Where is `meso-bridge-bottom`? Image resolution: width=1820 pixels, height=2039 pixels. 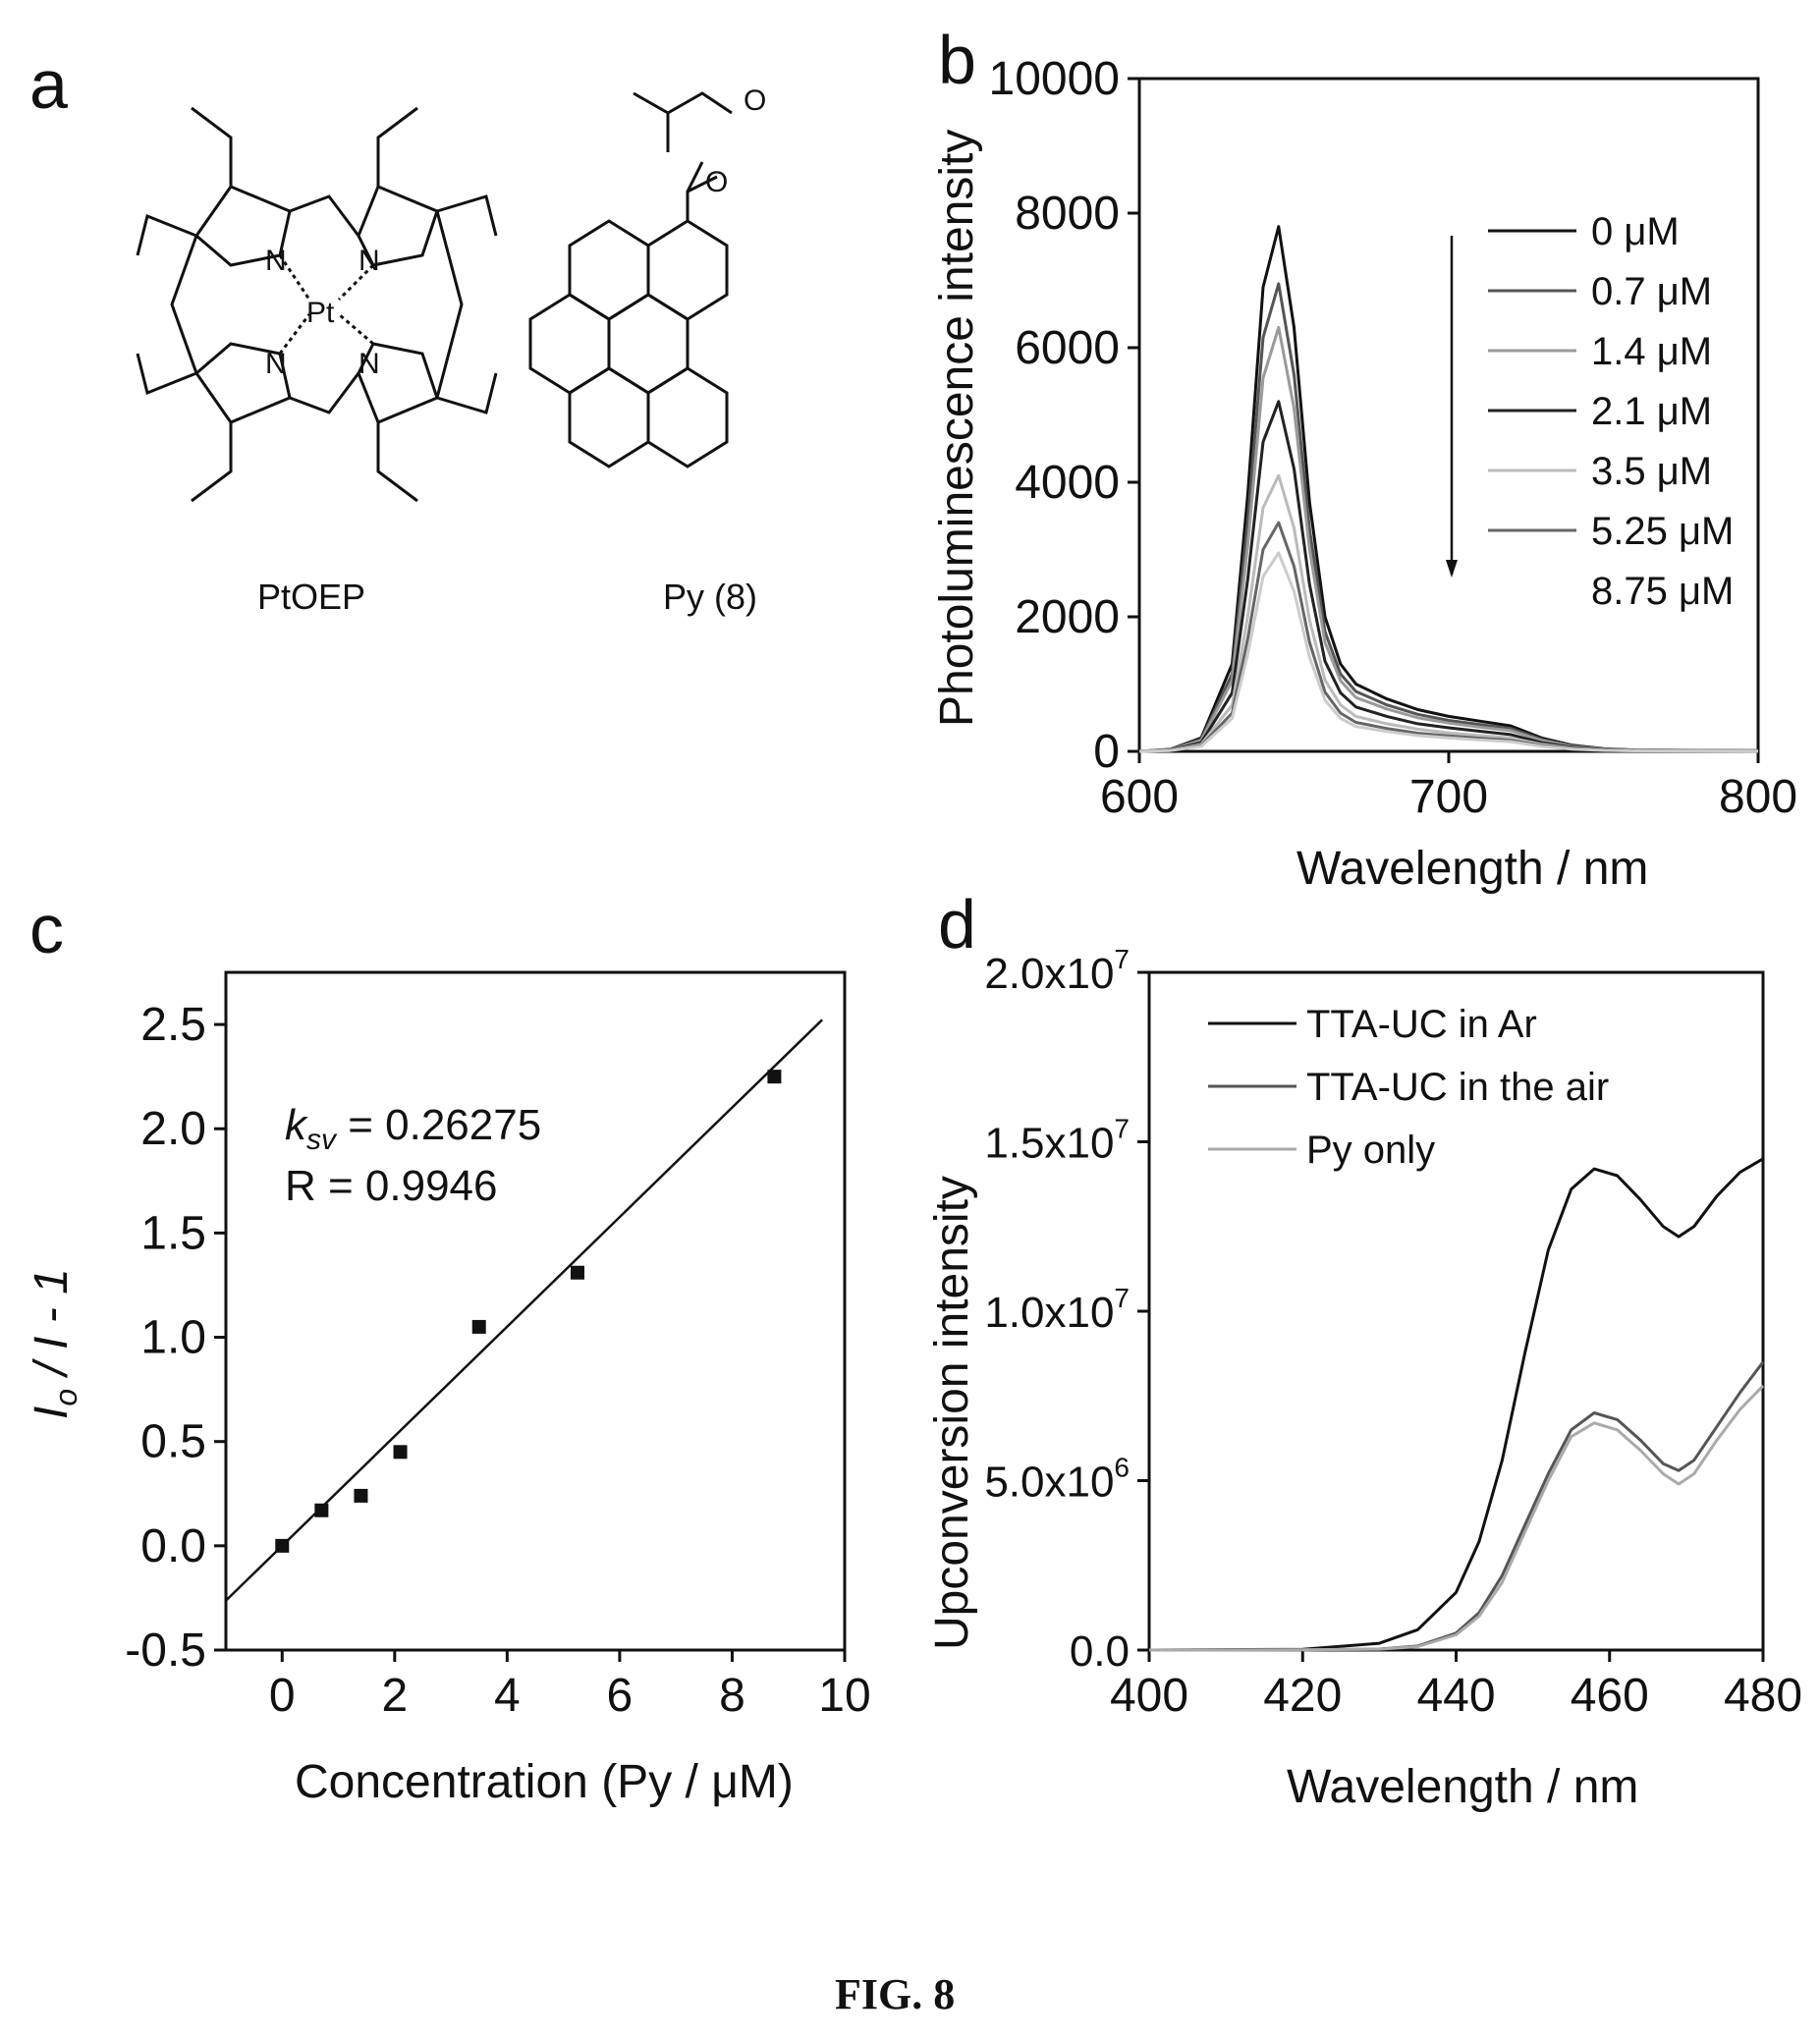 meso-bridge-bottom is located at coordinates (324, 393).